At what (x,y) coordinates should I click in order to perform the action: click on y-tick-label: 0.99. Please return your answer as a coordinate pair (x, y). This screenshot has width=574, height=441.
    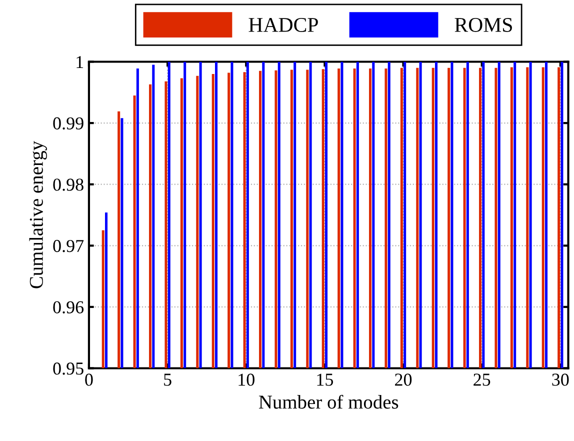
    Looking at the image, I should click on (68, 123).